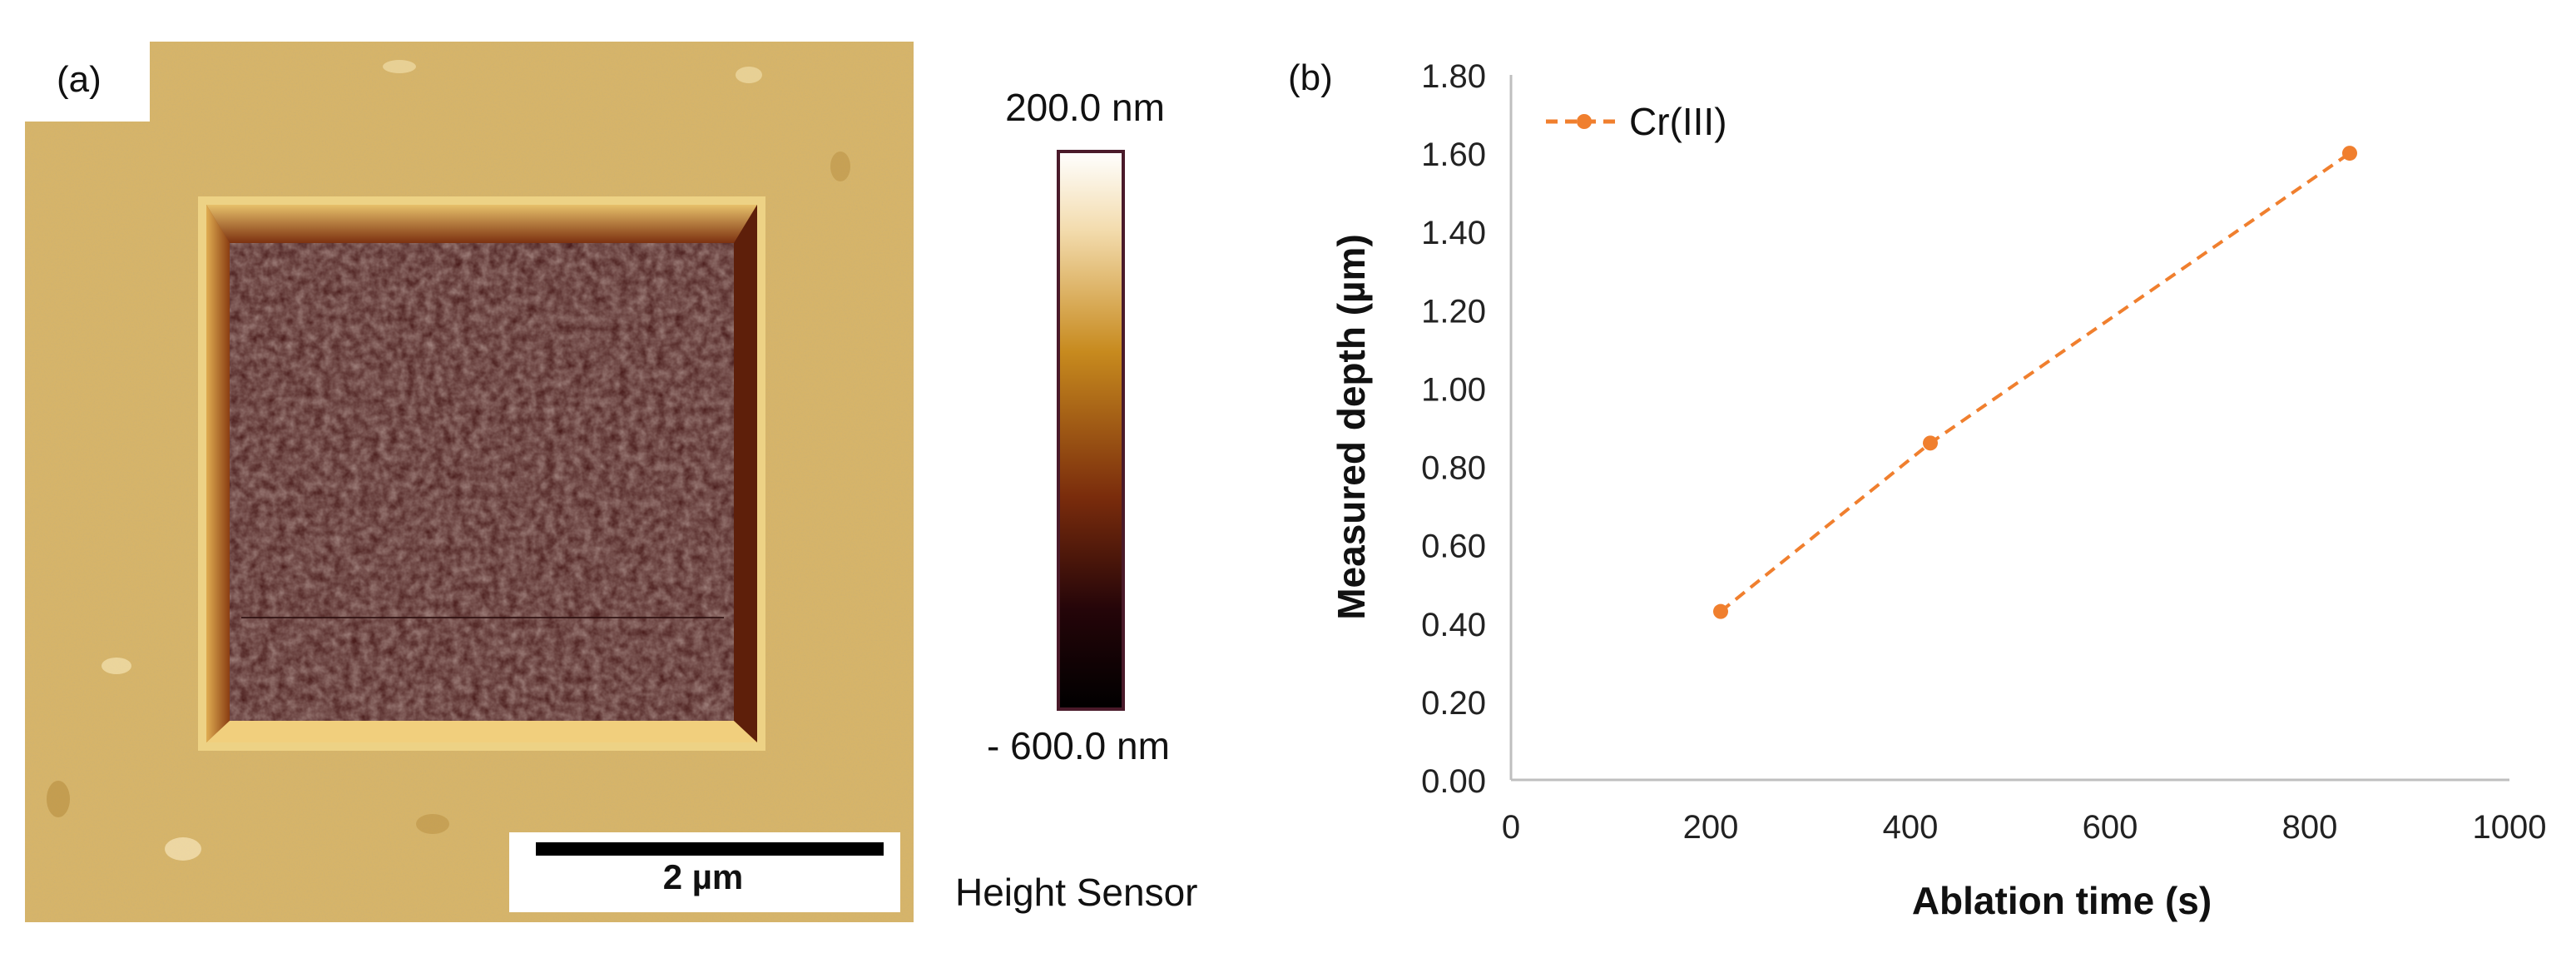 Image resolution: width=2576 pixels, height=963 pixels. I want to click on colorbar-max-label: 200.0 nm, so click(1085, 108).